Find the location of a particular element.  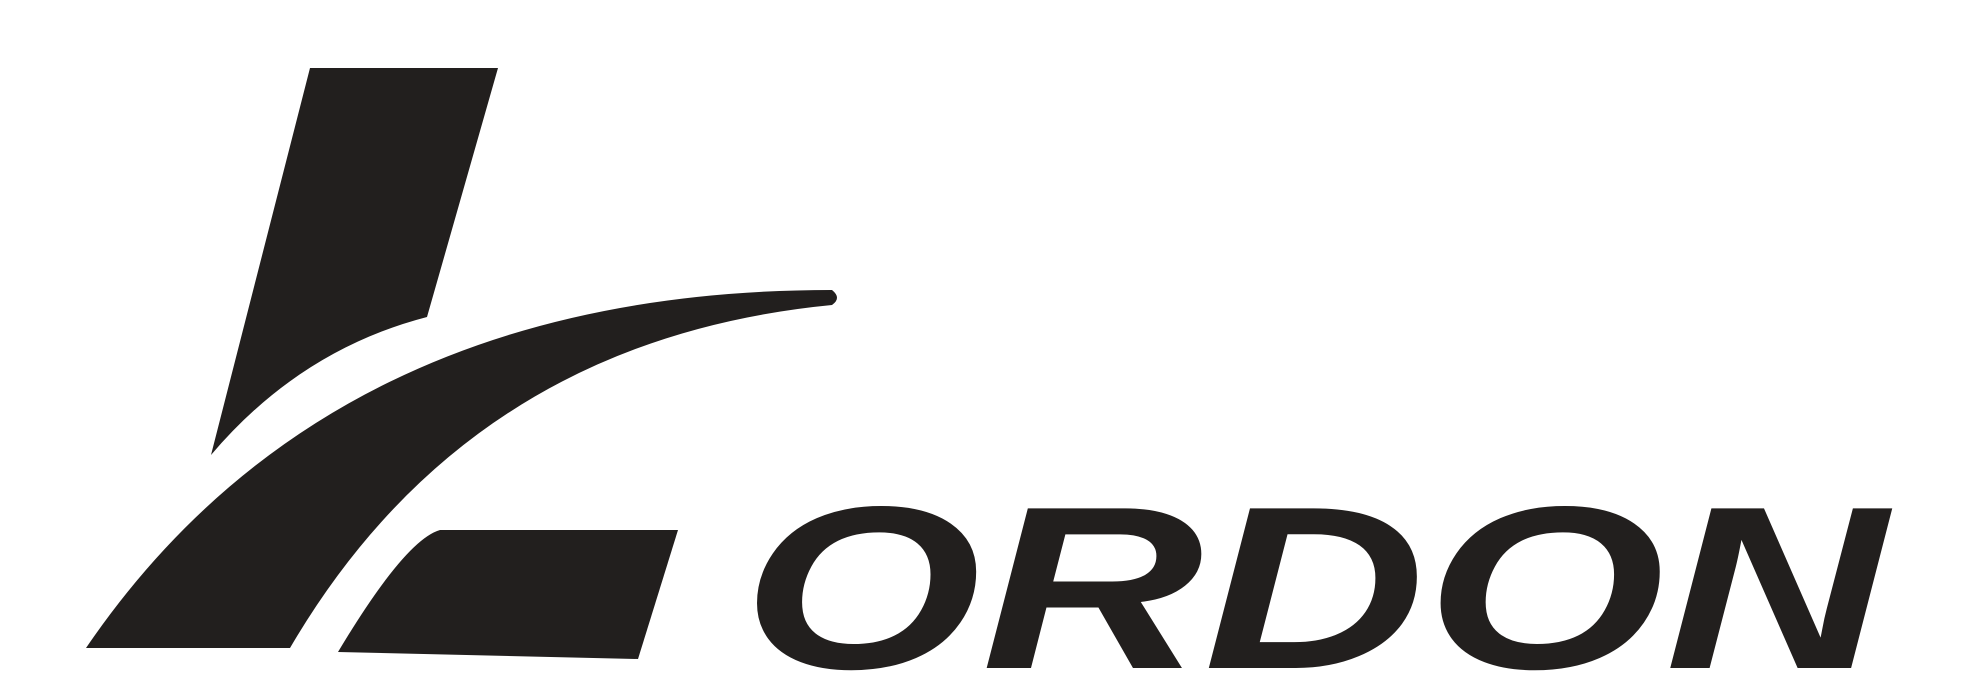

logo-lower-stroke is located at coordinates (508, 594).